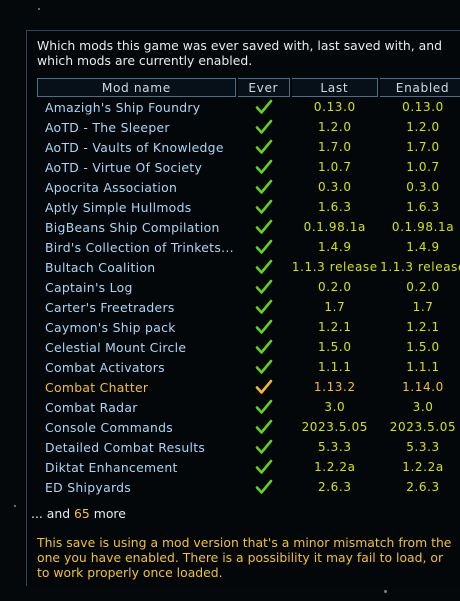 The image size is (460, 601). What do you see at coordinates (335, 307) in the screenshot?
I see `last-version: 1.7` at bounding box center [335, 307].